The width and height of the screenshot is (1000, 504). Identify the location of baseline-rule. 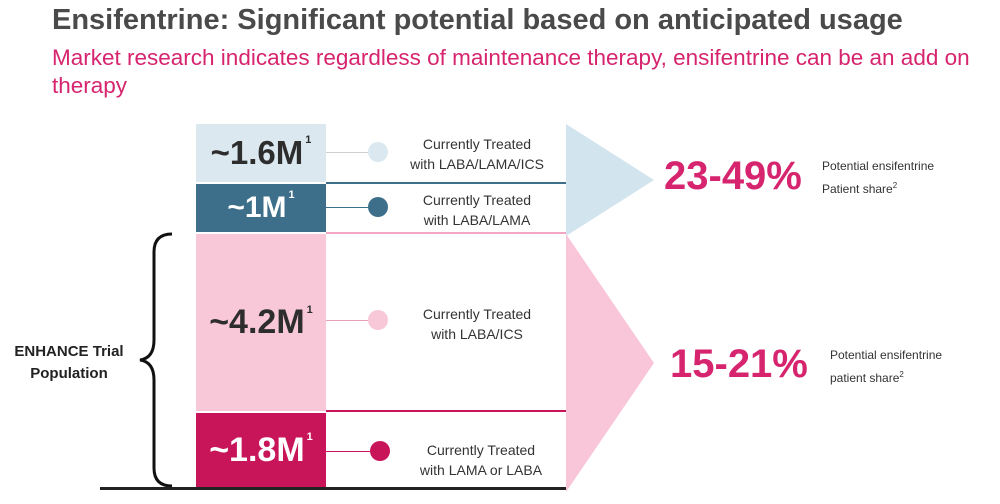
(333, 488).